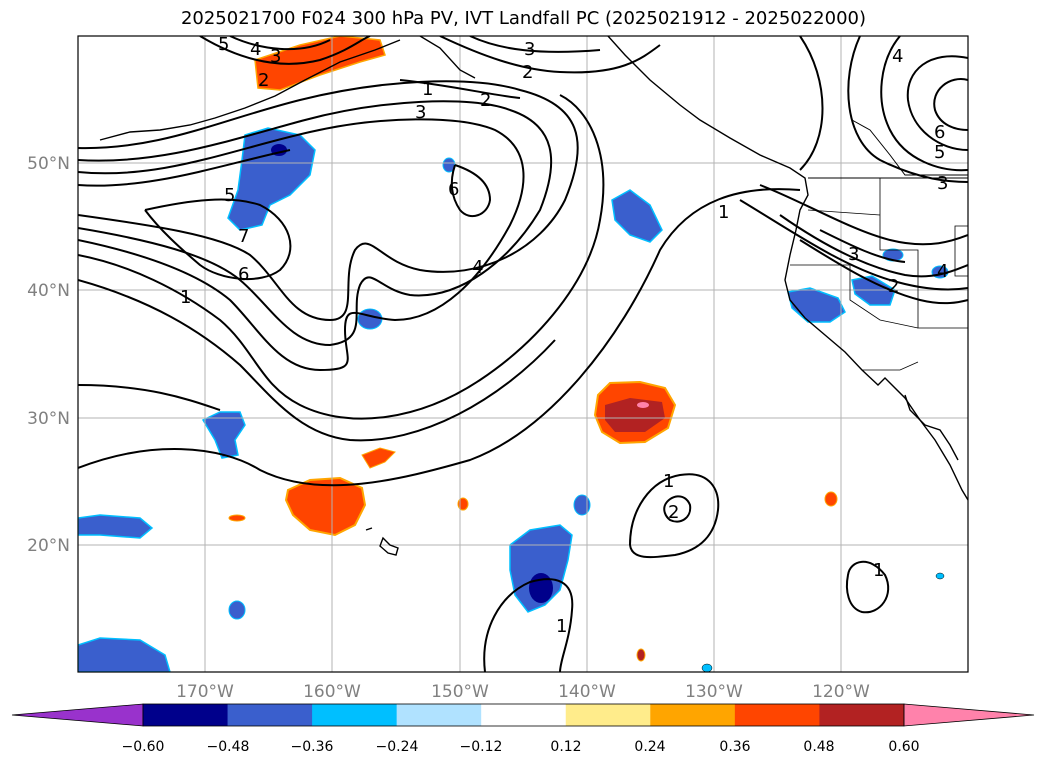 The height and width of the screenshot is (765, 1047). I want to click on pv-max-core, so click(643, 405).